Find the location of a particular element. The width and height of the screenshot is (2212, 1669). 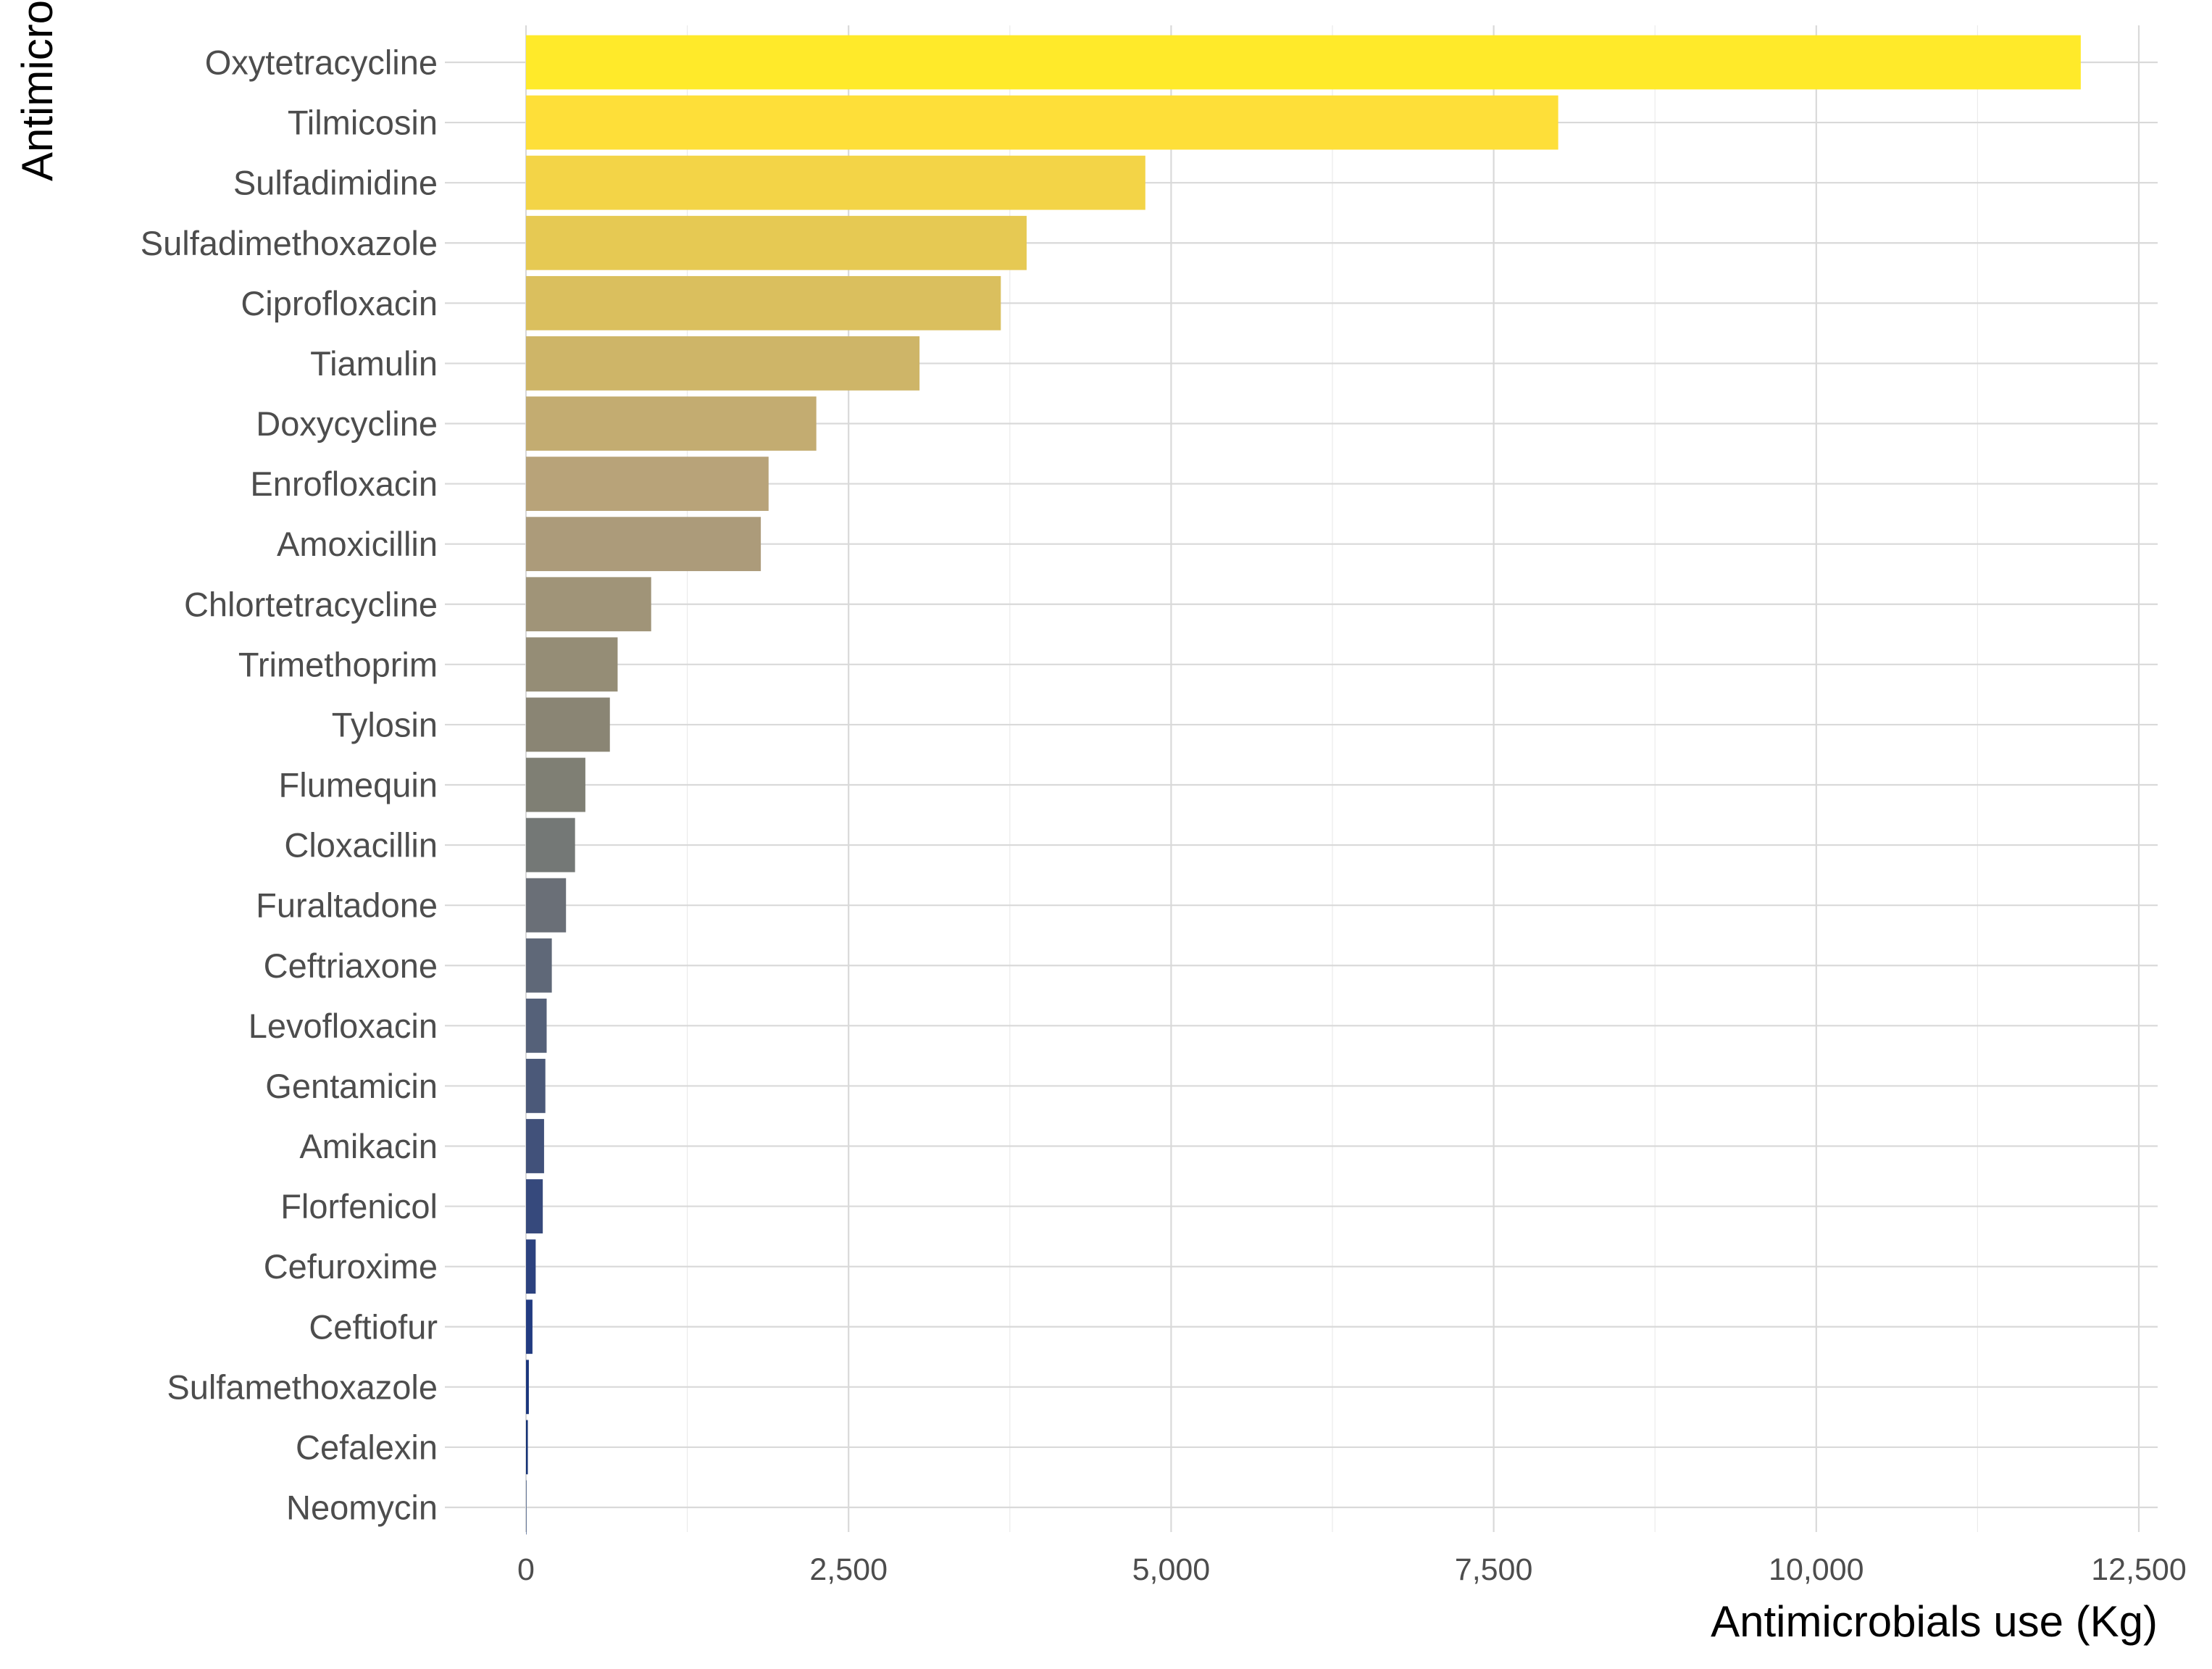

category-label: Tylosin is located at coordinates (385, 724).